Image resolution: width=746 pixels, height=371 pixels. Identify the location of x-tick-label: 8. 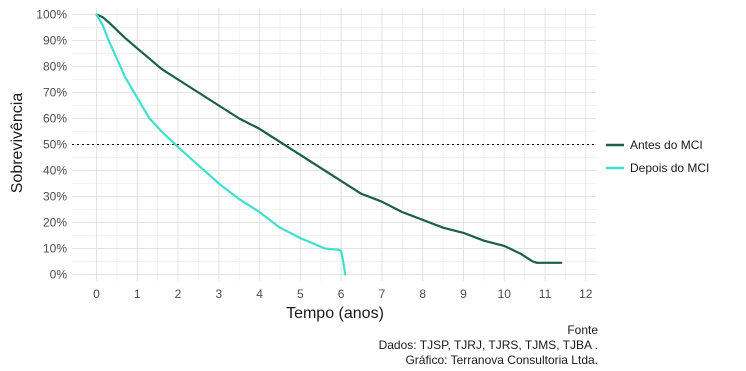
(422, 294).